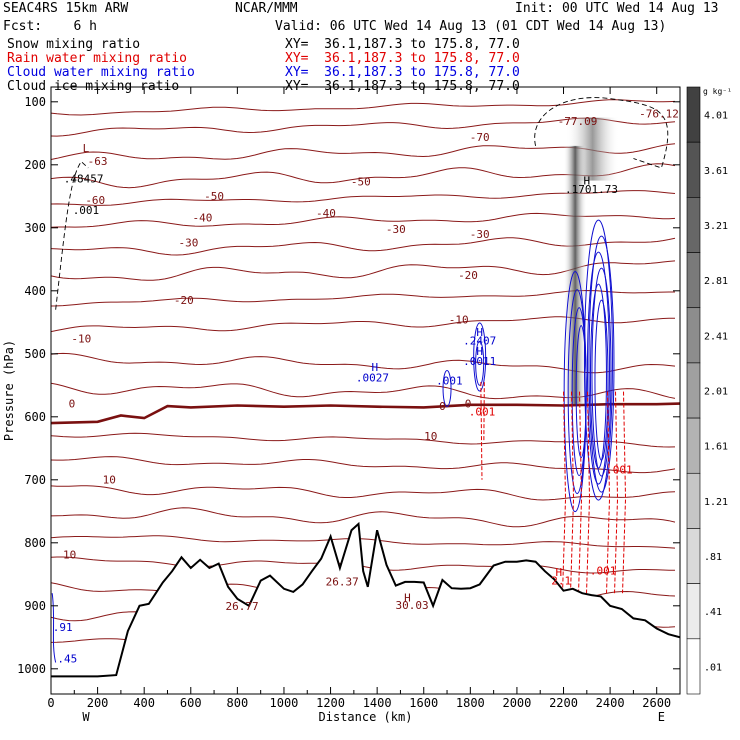 This screenshot has width=740, height=740. Describe the element at coordinates (591, 189) in the screenshot. I see `contour-label: .1701.73` at that location.